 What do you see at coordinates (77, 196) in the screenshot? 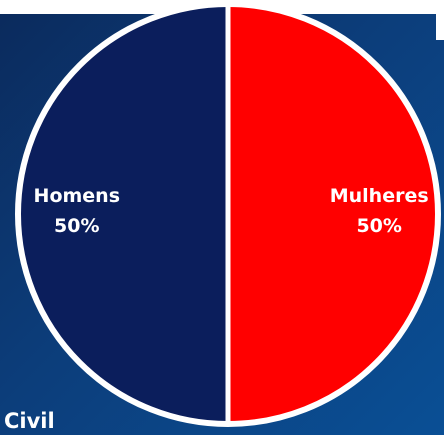
I see `slice-label-homens: Homens` at bounding box center [77, 196].